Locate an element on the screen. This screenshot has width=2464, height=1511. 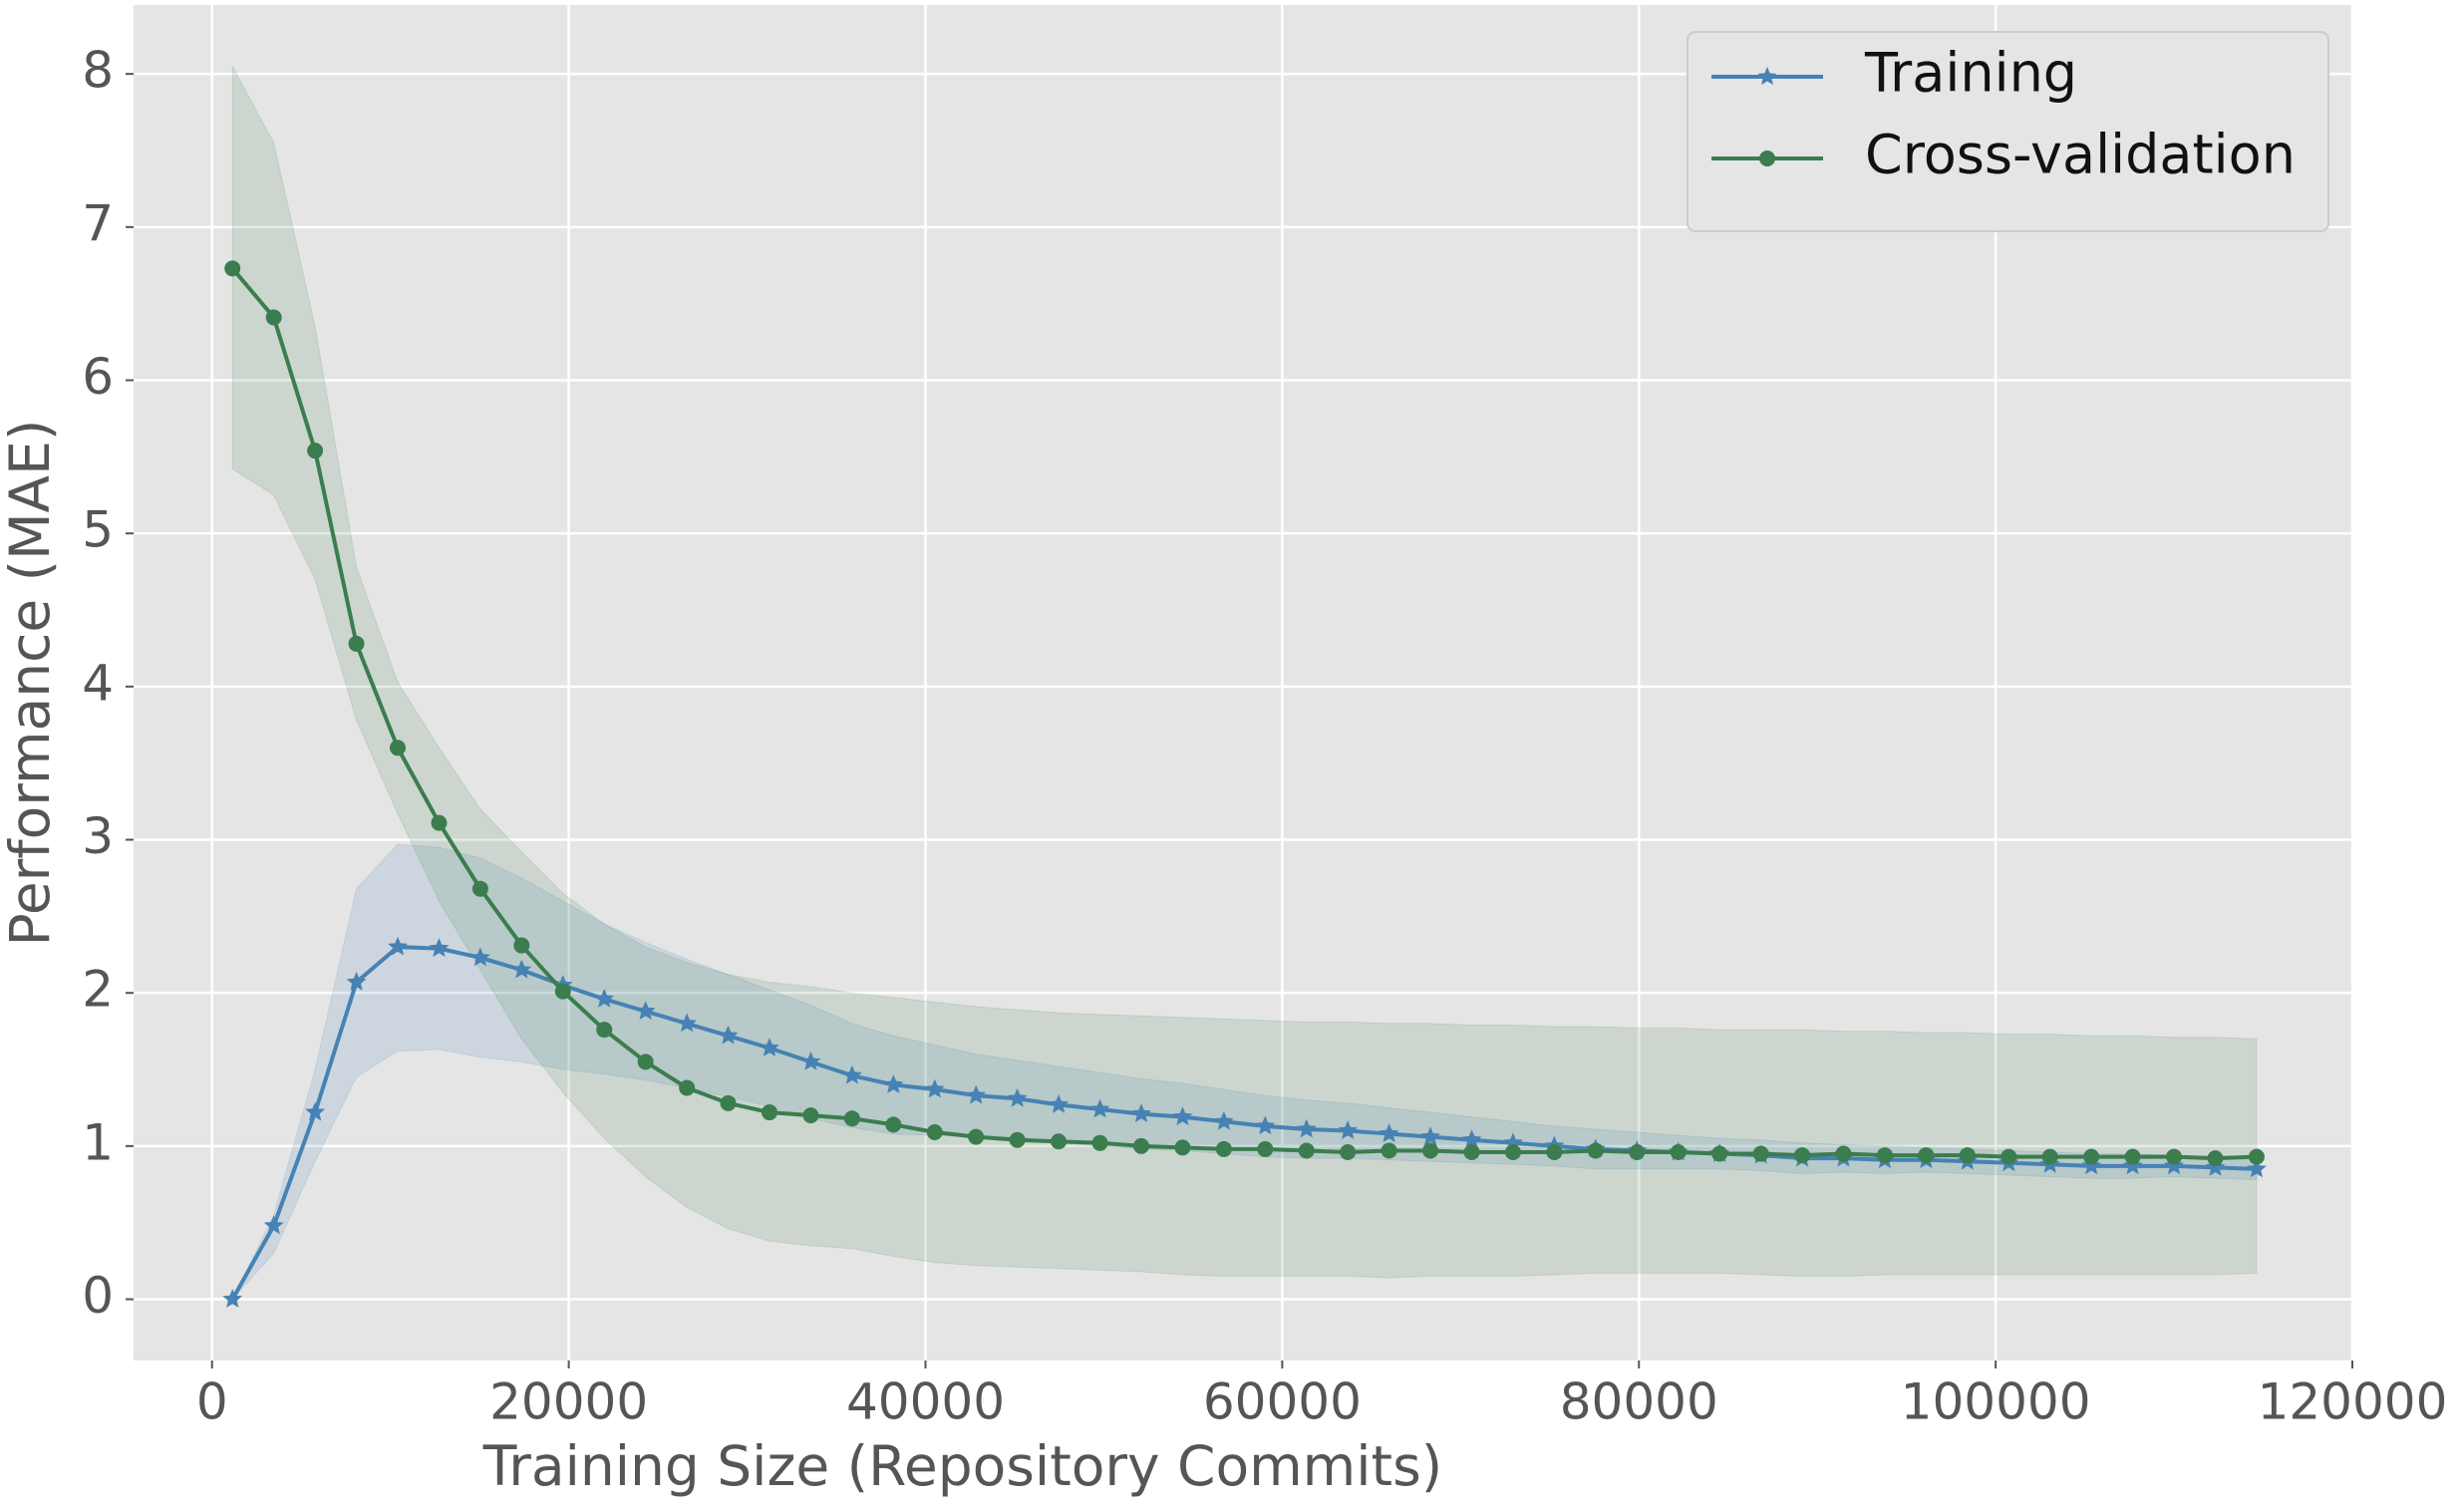
x-tick-label: 0 is located at coordinates (212, 1402).